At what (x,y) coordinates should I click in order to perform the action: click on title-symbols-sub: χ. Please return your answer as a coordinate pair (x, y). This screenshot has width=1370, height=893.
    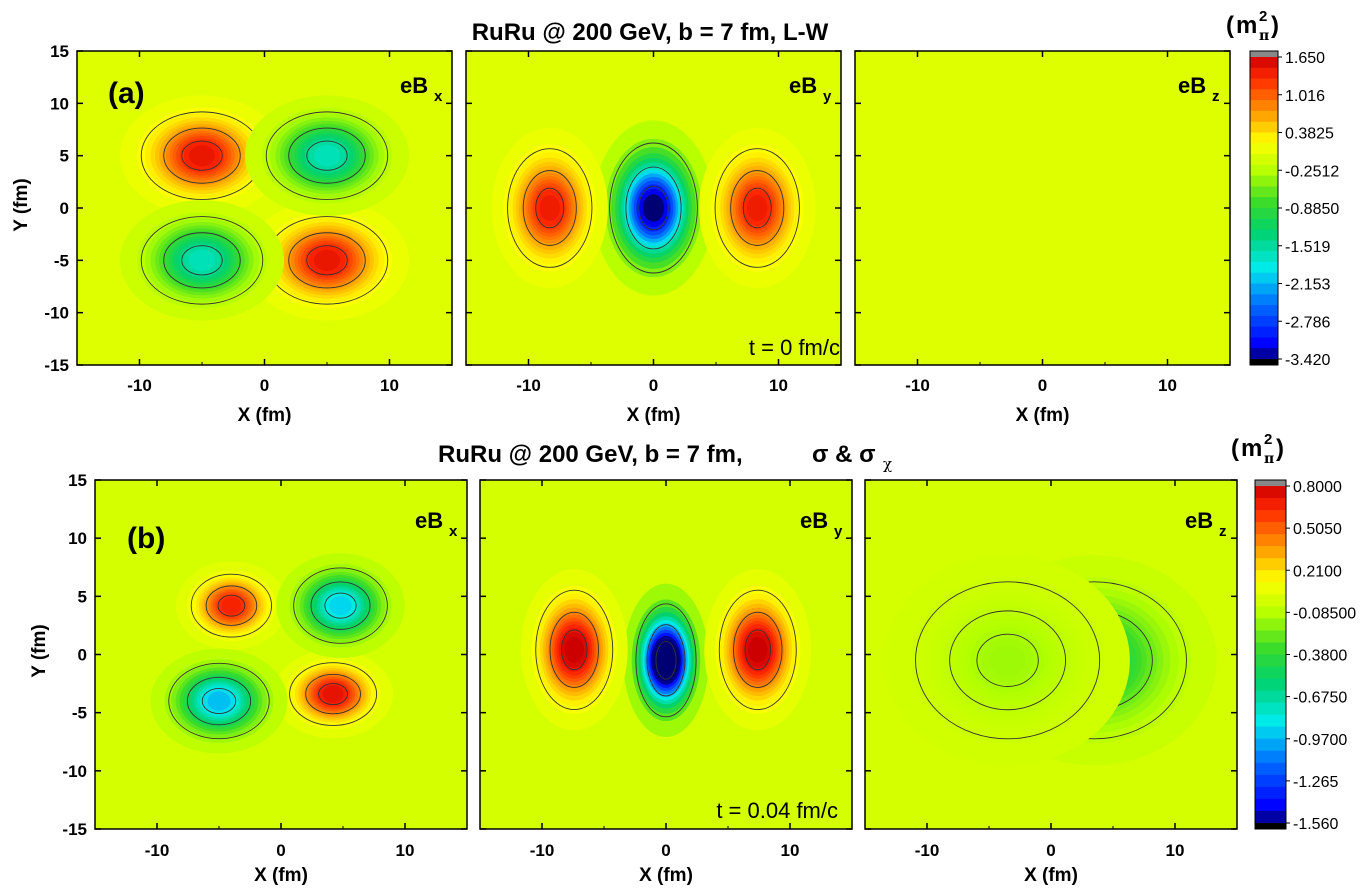
    Looking at the image, I should click on (887, 464).